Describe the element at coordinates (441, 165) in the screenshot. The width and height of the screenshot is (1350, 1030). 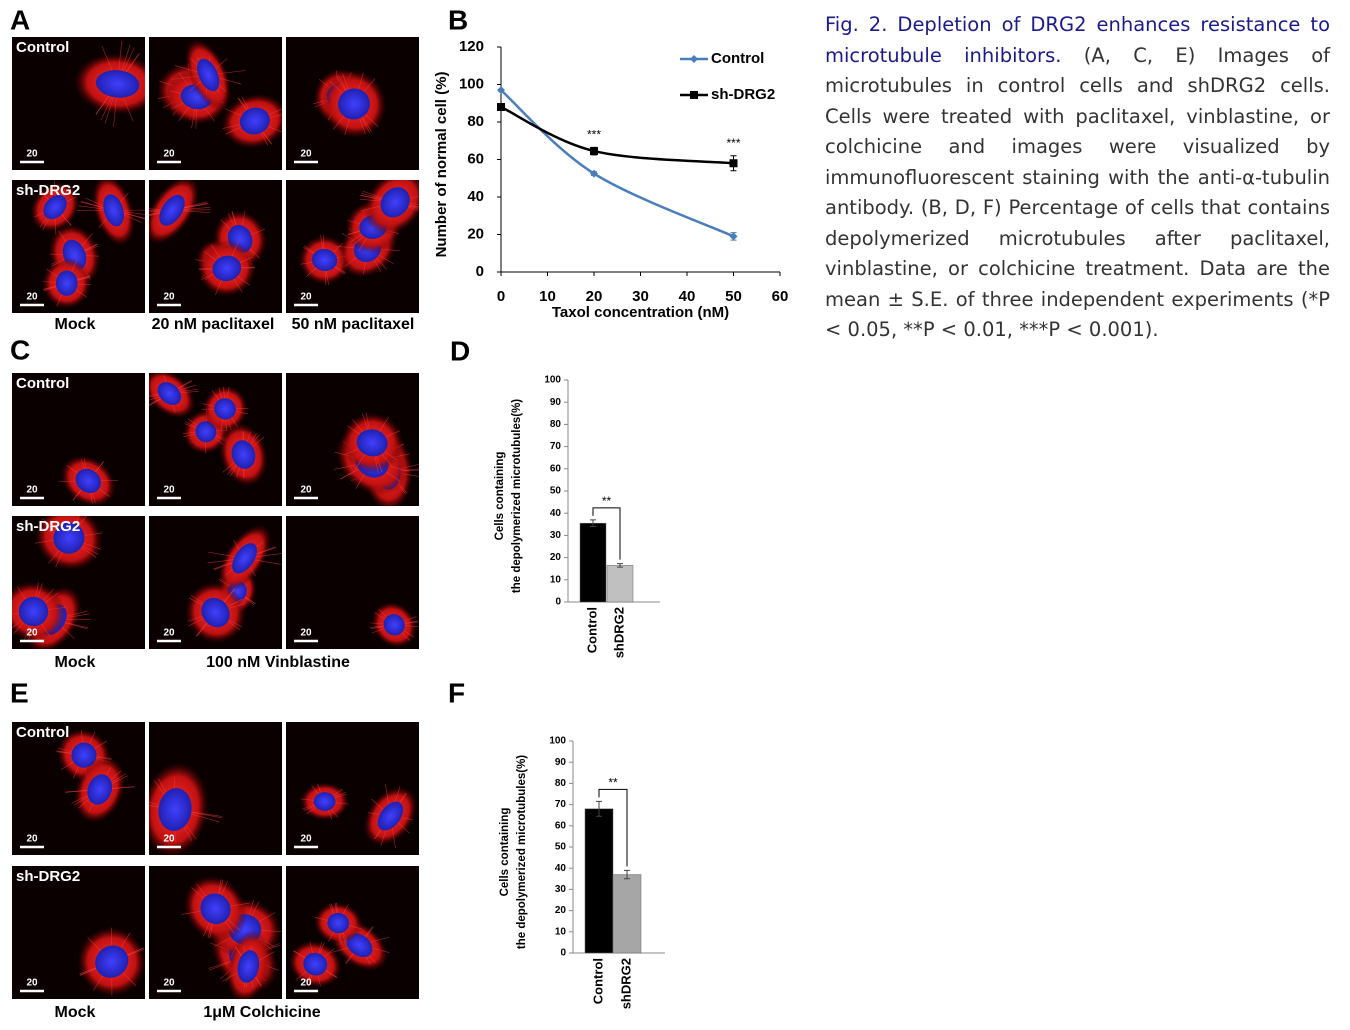
I see `y-axis-label: Number of normal cell (%)` at that location.